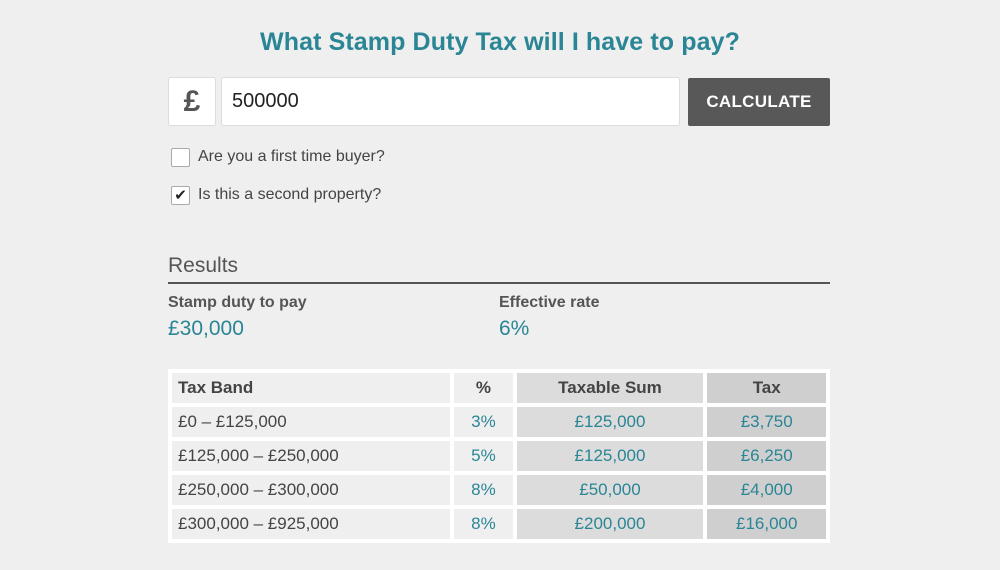  I want to click on tax-cell: £6,250, so click(766, 456).